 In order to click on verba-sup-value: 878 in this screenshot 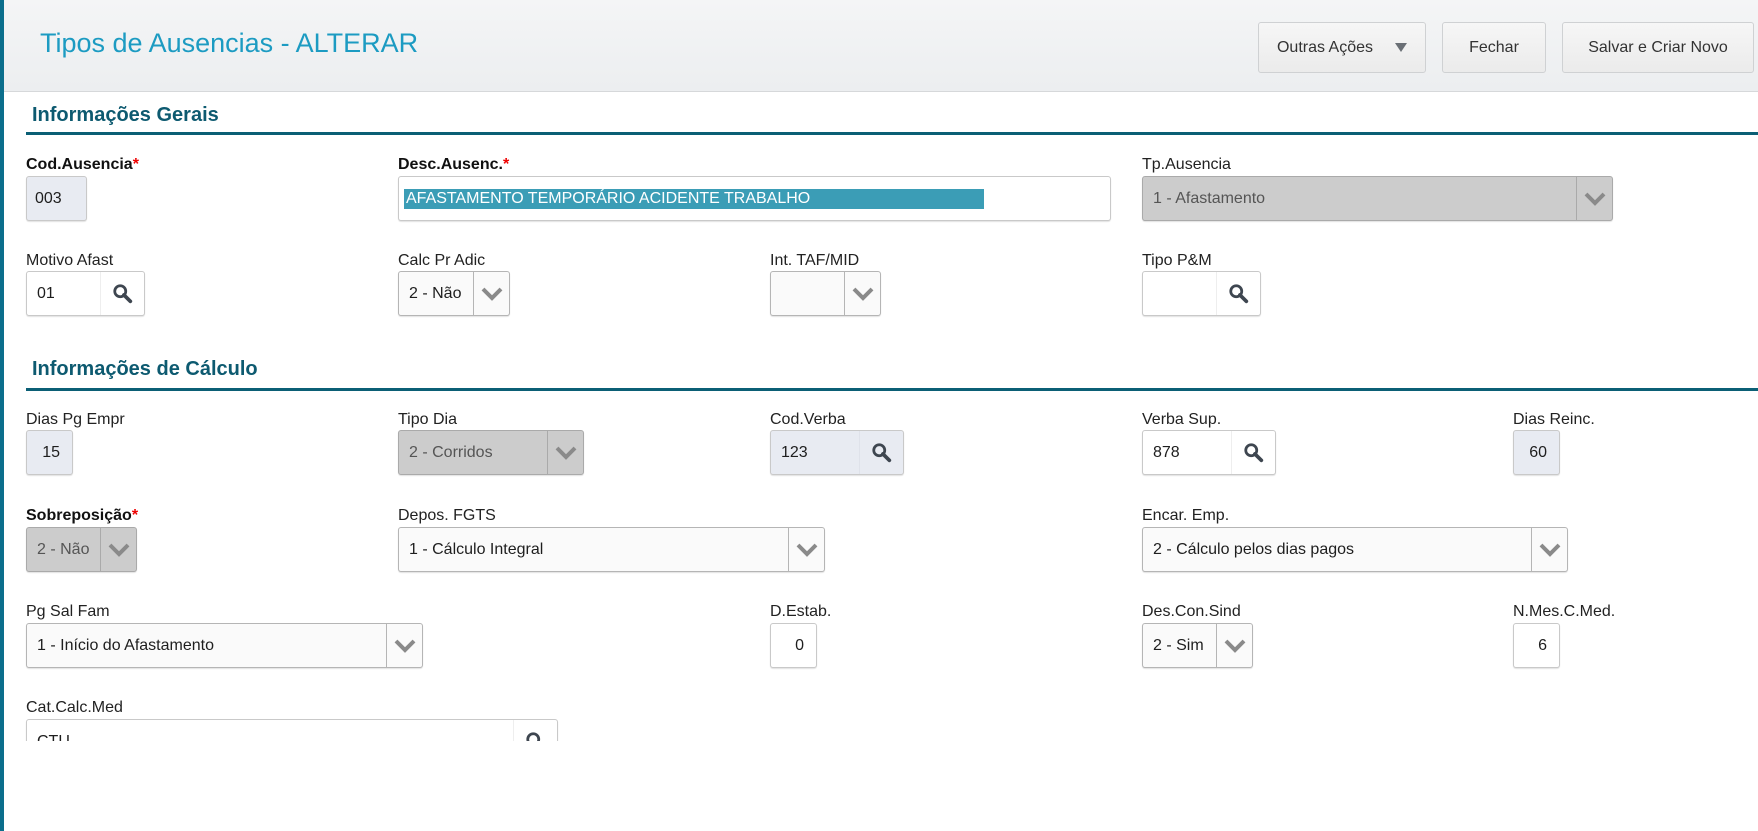, I will do `click(1166, 452)`.